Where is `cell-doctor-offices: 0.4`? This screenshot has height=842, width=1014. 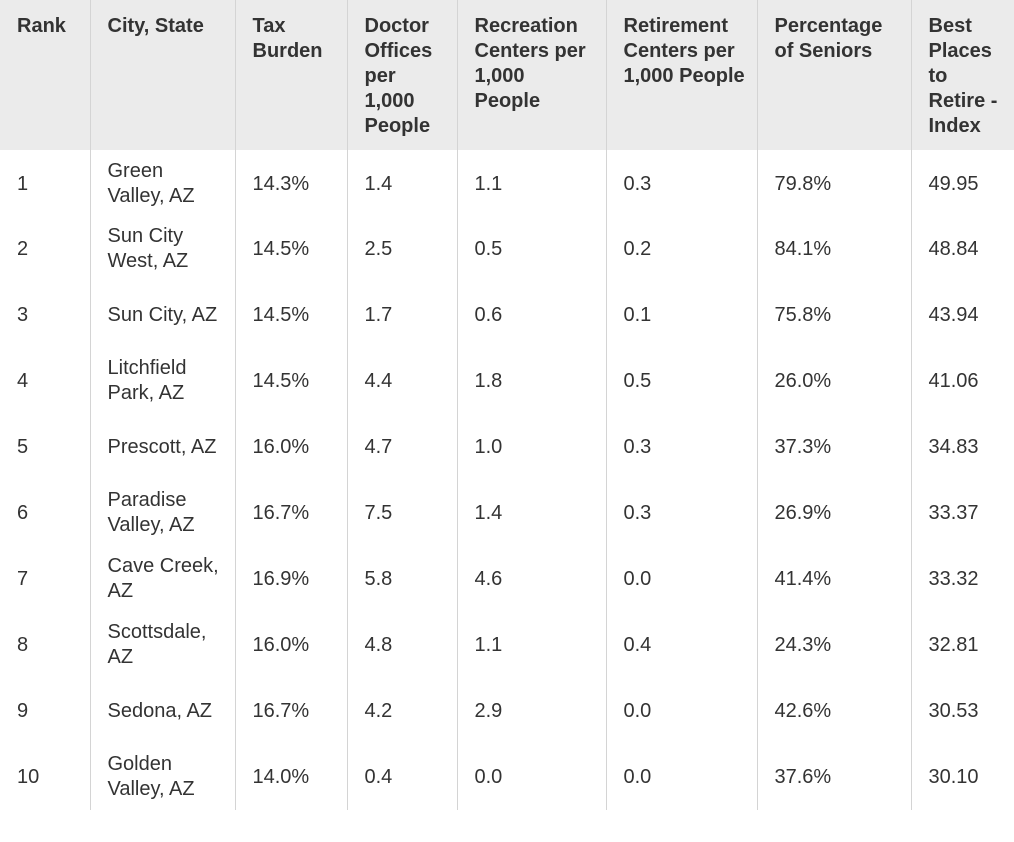
cell-doctor-offices: 0.4 is located at coordinates (401, 777).